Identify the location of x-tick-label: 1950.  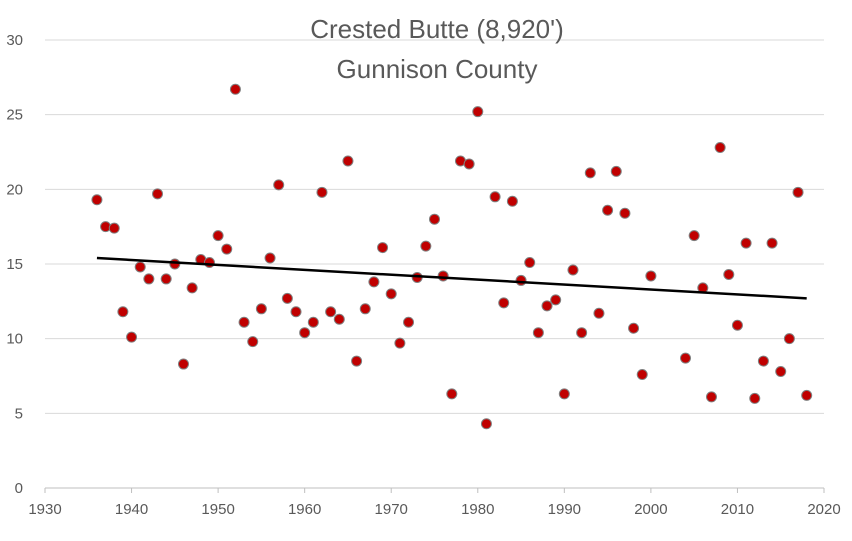
(217, 509).